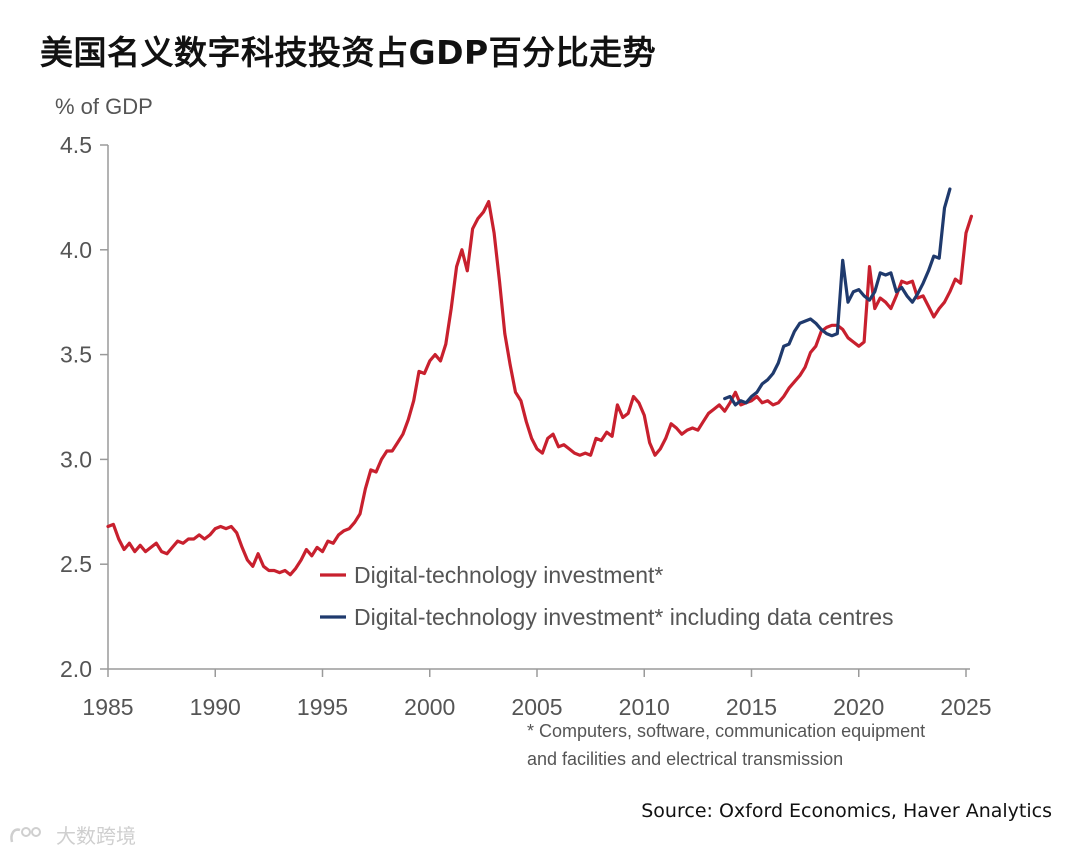 The height and width of the screenshot is (855, 1080). Describe the element at coordinates (76, 250) in the screenshot. I see `y-tick-label: 4.0` at that location.